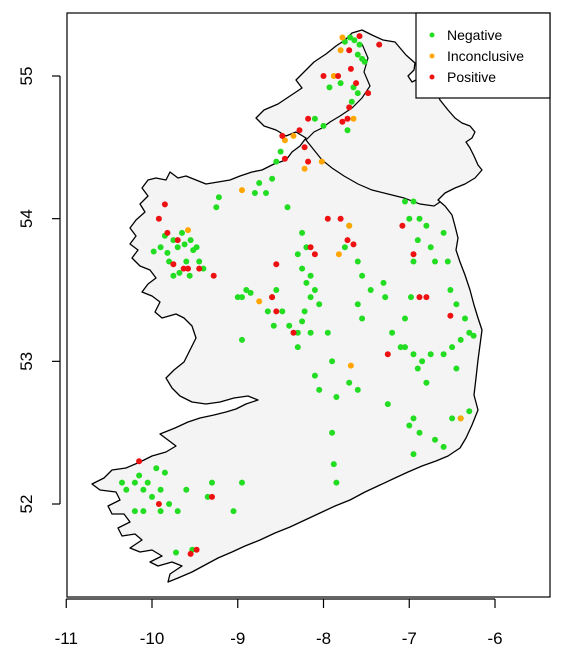 The image size is (566, 659). I want to click on legend-marker-inconclusive, so click(432, 56).